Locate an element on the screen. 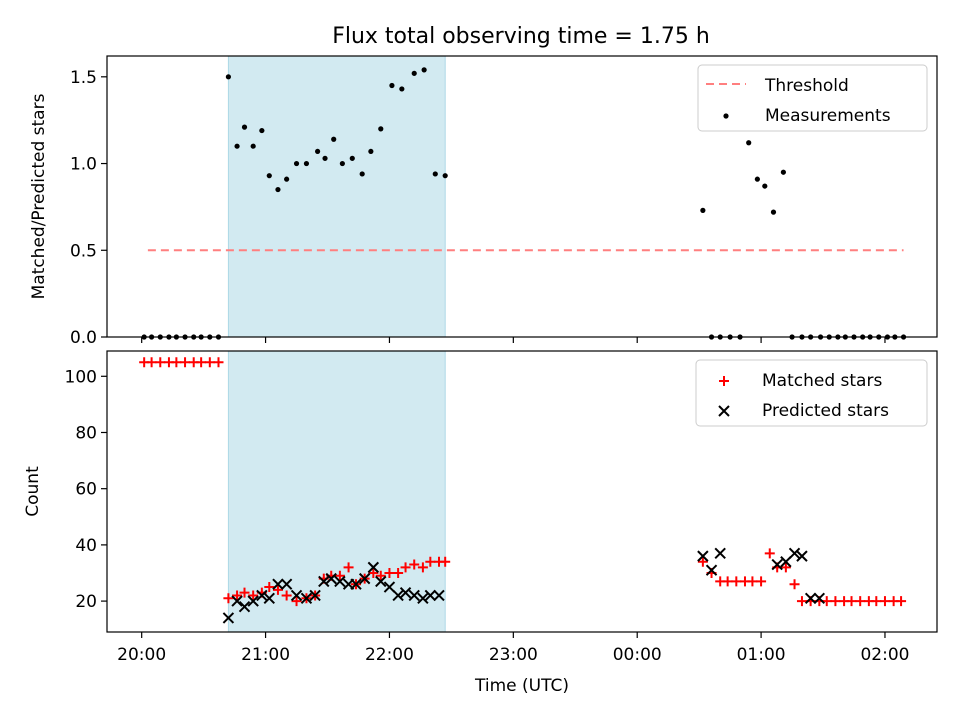 This screenshot has width=960, height=720. legend-label: Threshold is located at coordinates (806, 86).